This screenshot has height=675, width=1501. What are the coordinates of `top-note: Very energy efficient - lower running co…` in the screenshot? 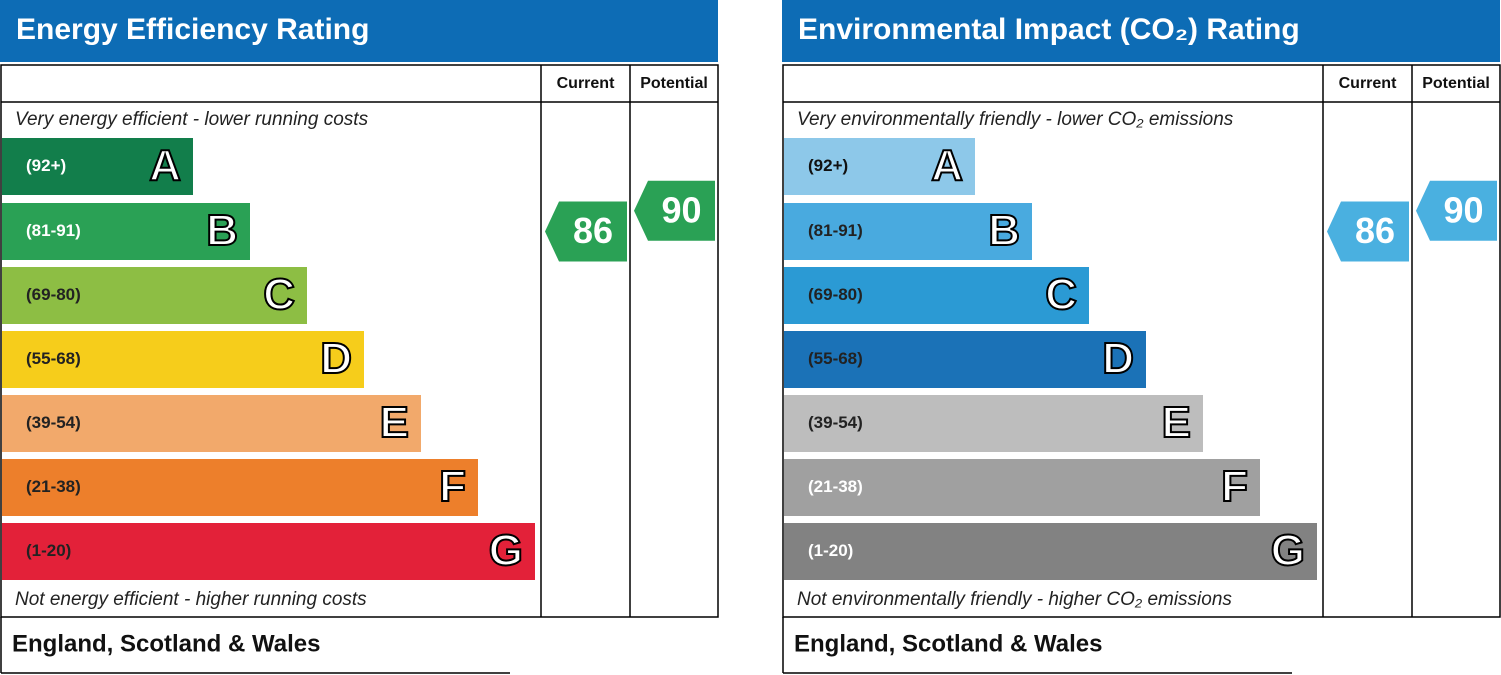 It's located at (192, 119).